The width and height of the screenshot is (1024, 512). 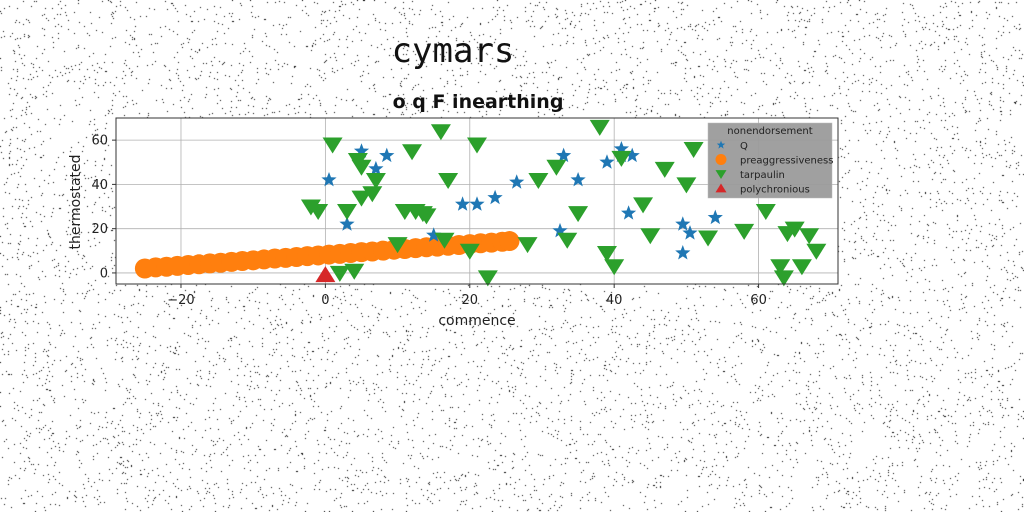 I want to click on legend-title: nonendorsement, so click(x=769, y=131).